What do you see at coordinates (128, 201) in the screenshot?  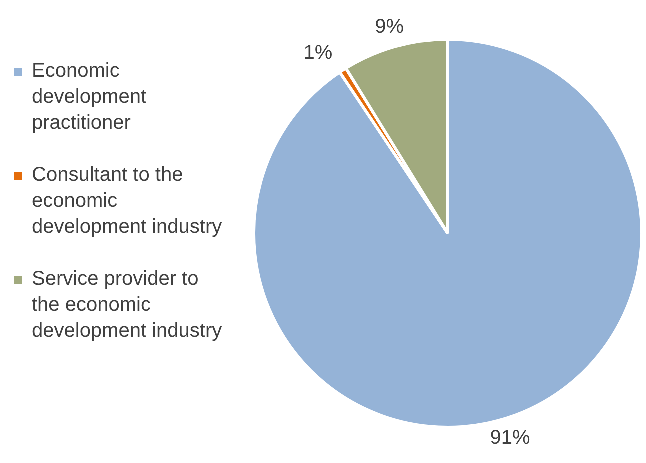 I see `legend-label: Consultant to the economic development industry` at bounding box center [128, 201].